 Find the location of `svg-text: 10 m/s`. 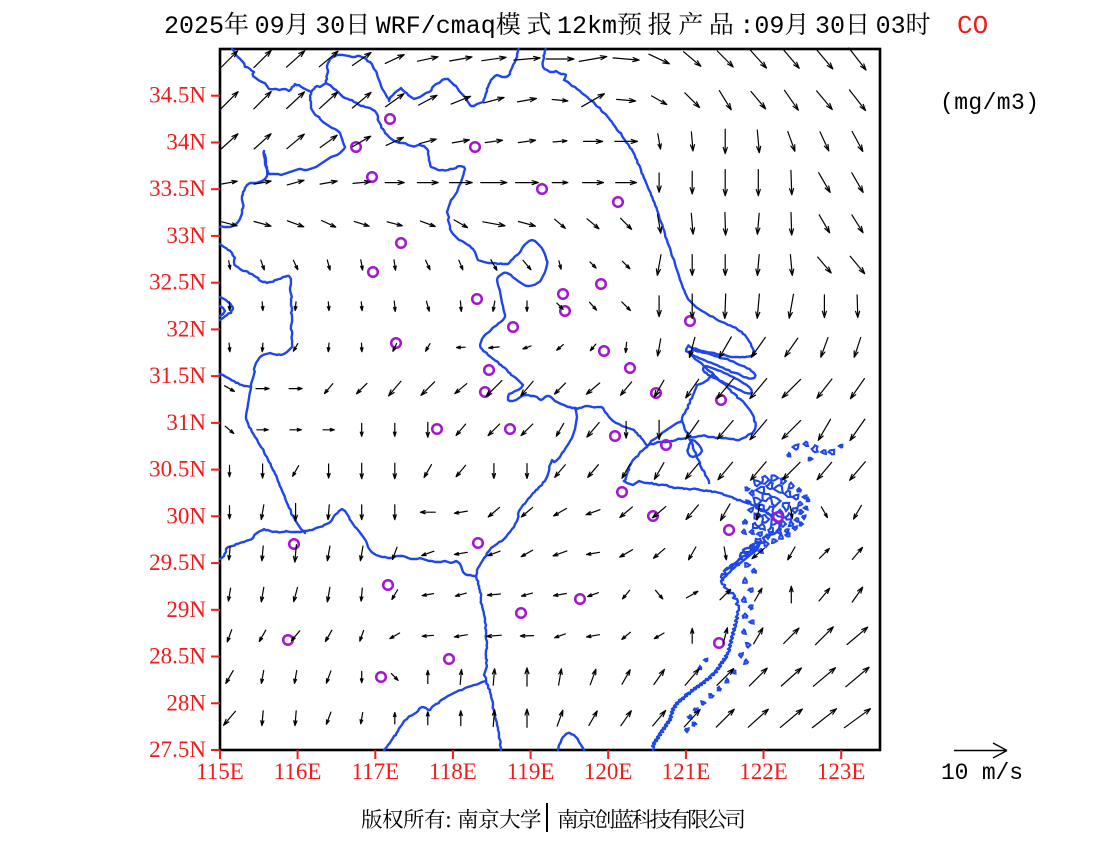

svg-text: 10 m/s is located at coordinates (982, 773).